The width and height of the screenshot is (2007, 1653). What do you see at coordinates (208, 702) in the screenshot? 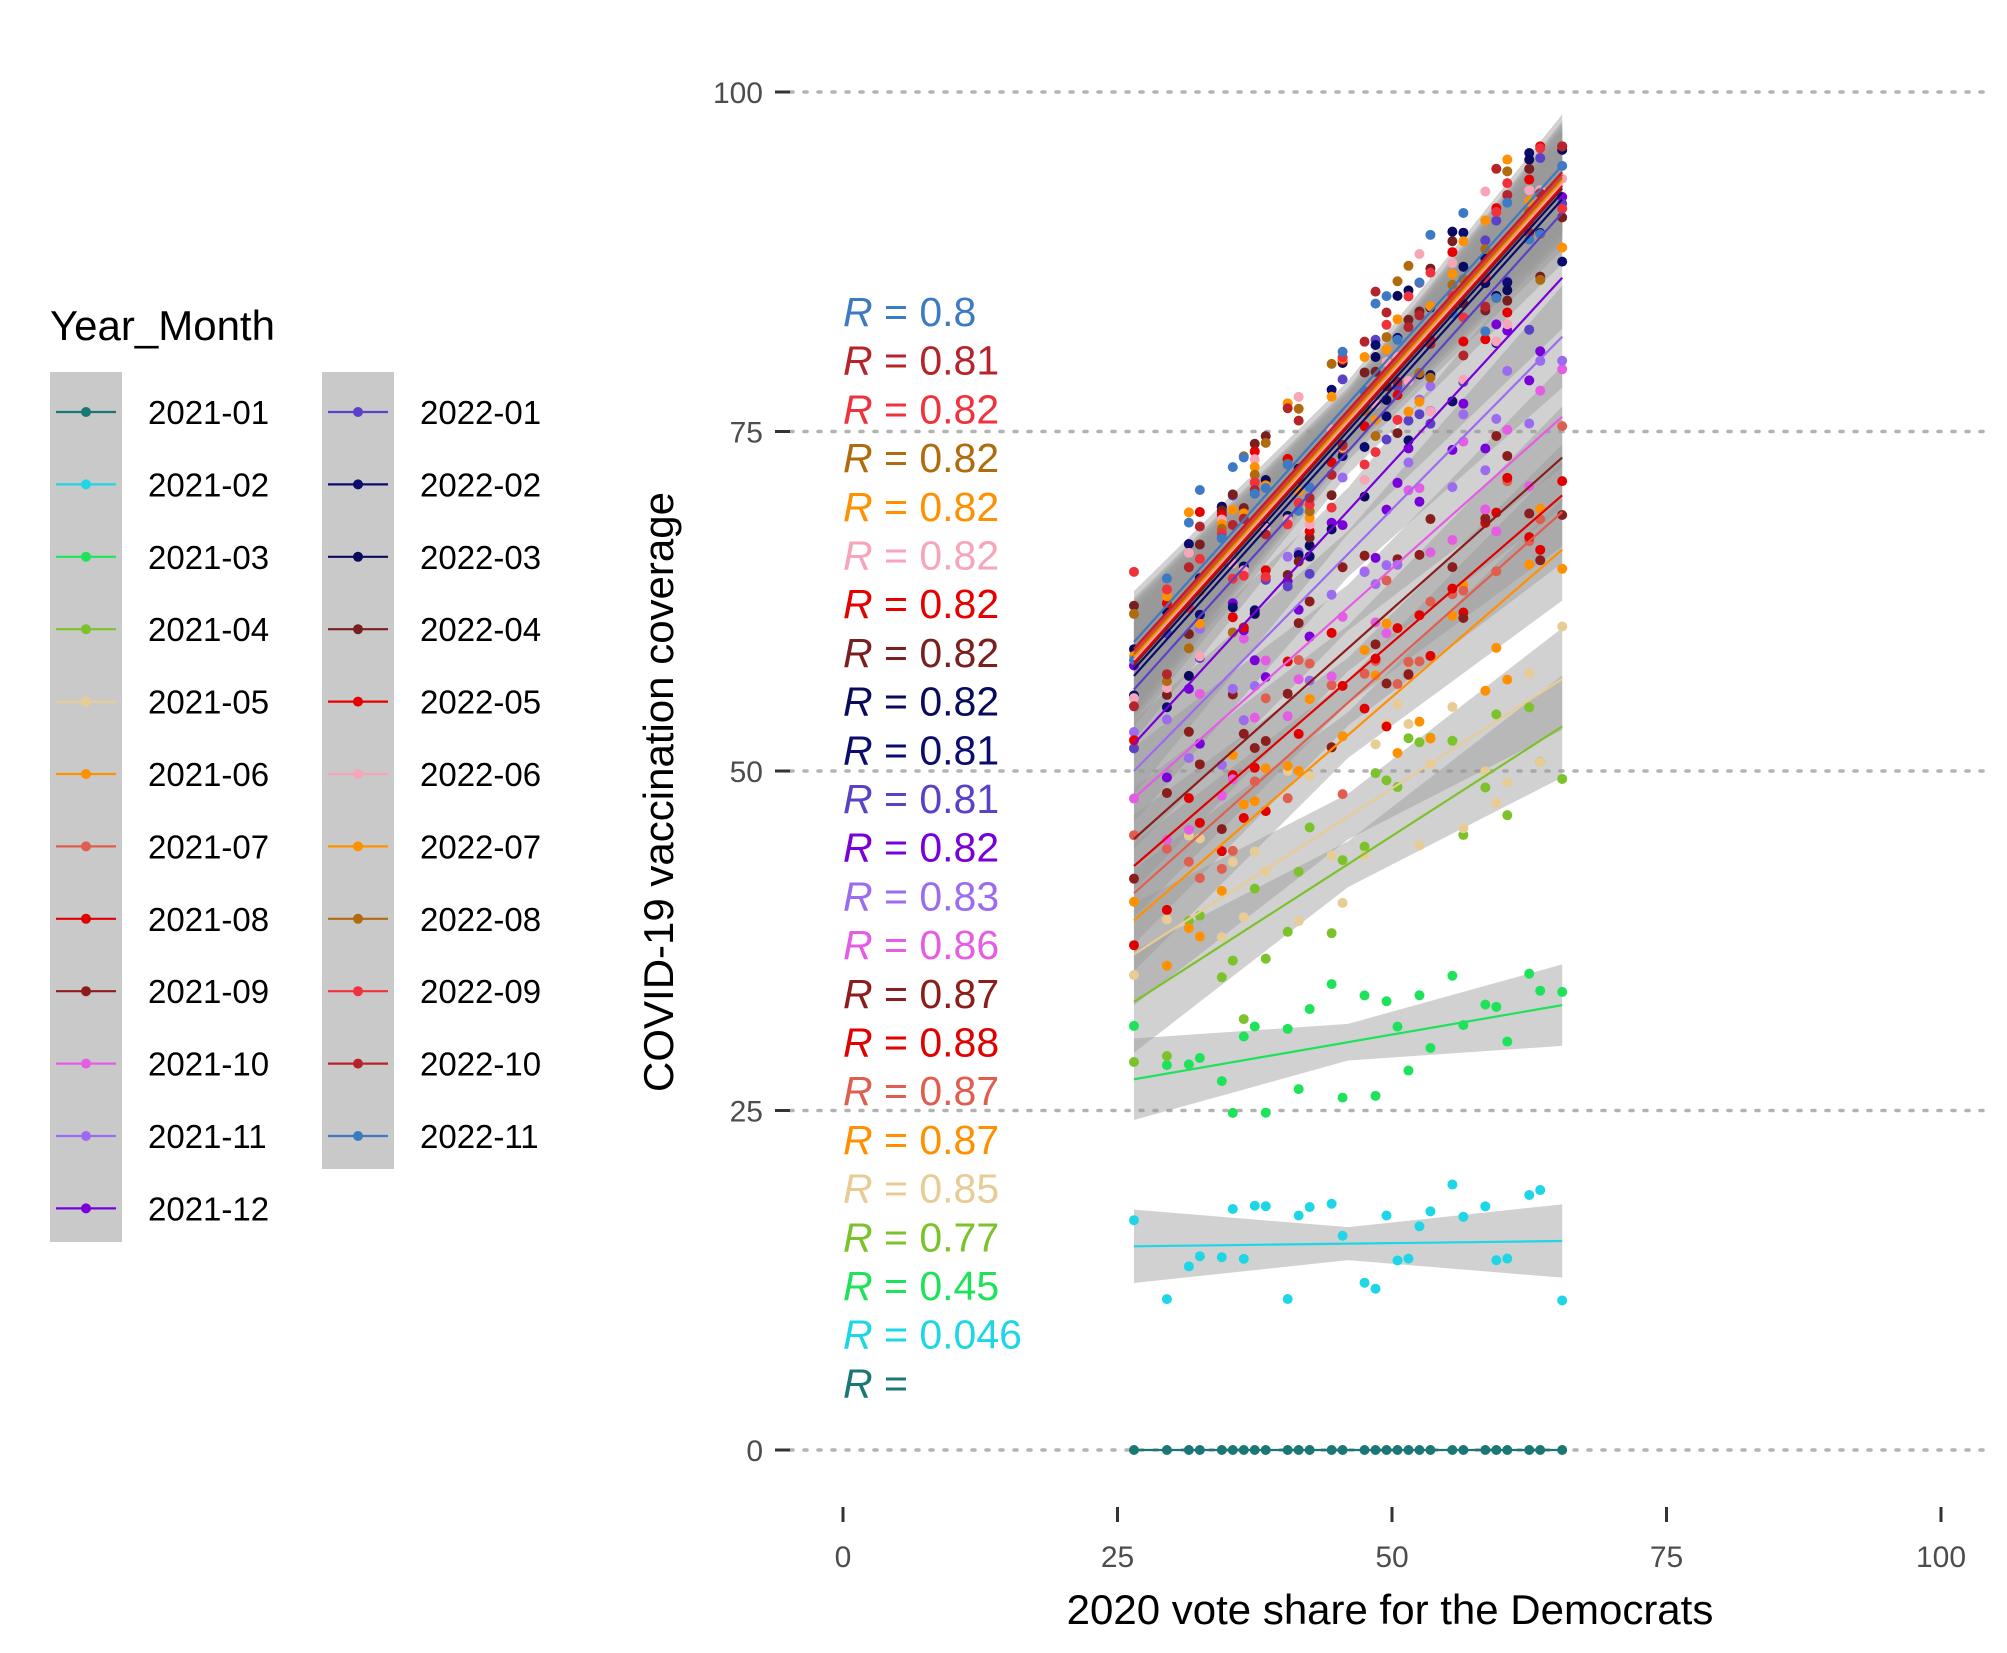
I see `legend-label: 2021-05` at bounding box center [208, 702].